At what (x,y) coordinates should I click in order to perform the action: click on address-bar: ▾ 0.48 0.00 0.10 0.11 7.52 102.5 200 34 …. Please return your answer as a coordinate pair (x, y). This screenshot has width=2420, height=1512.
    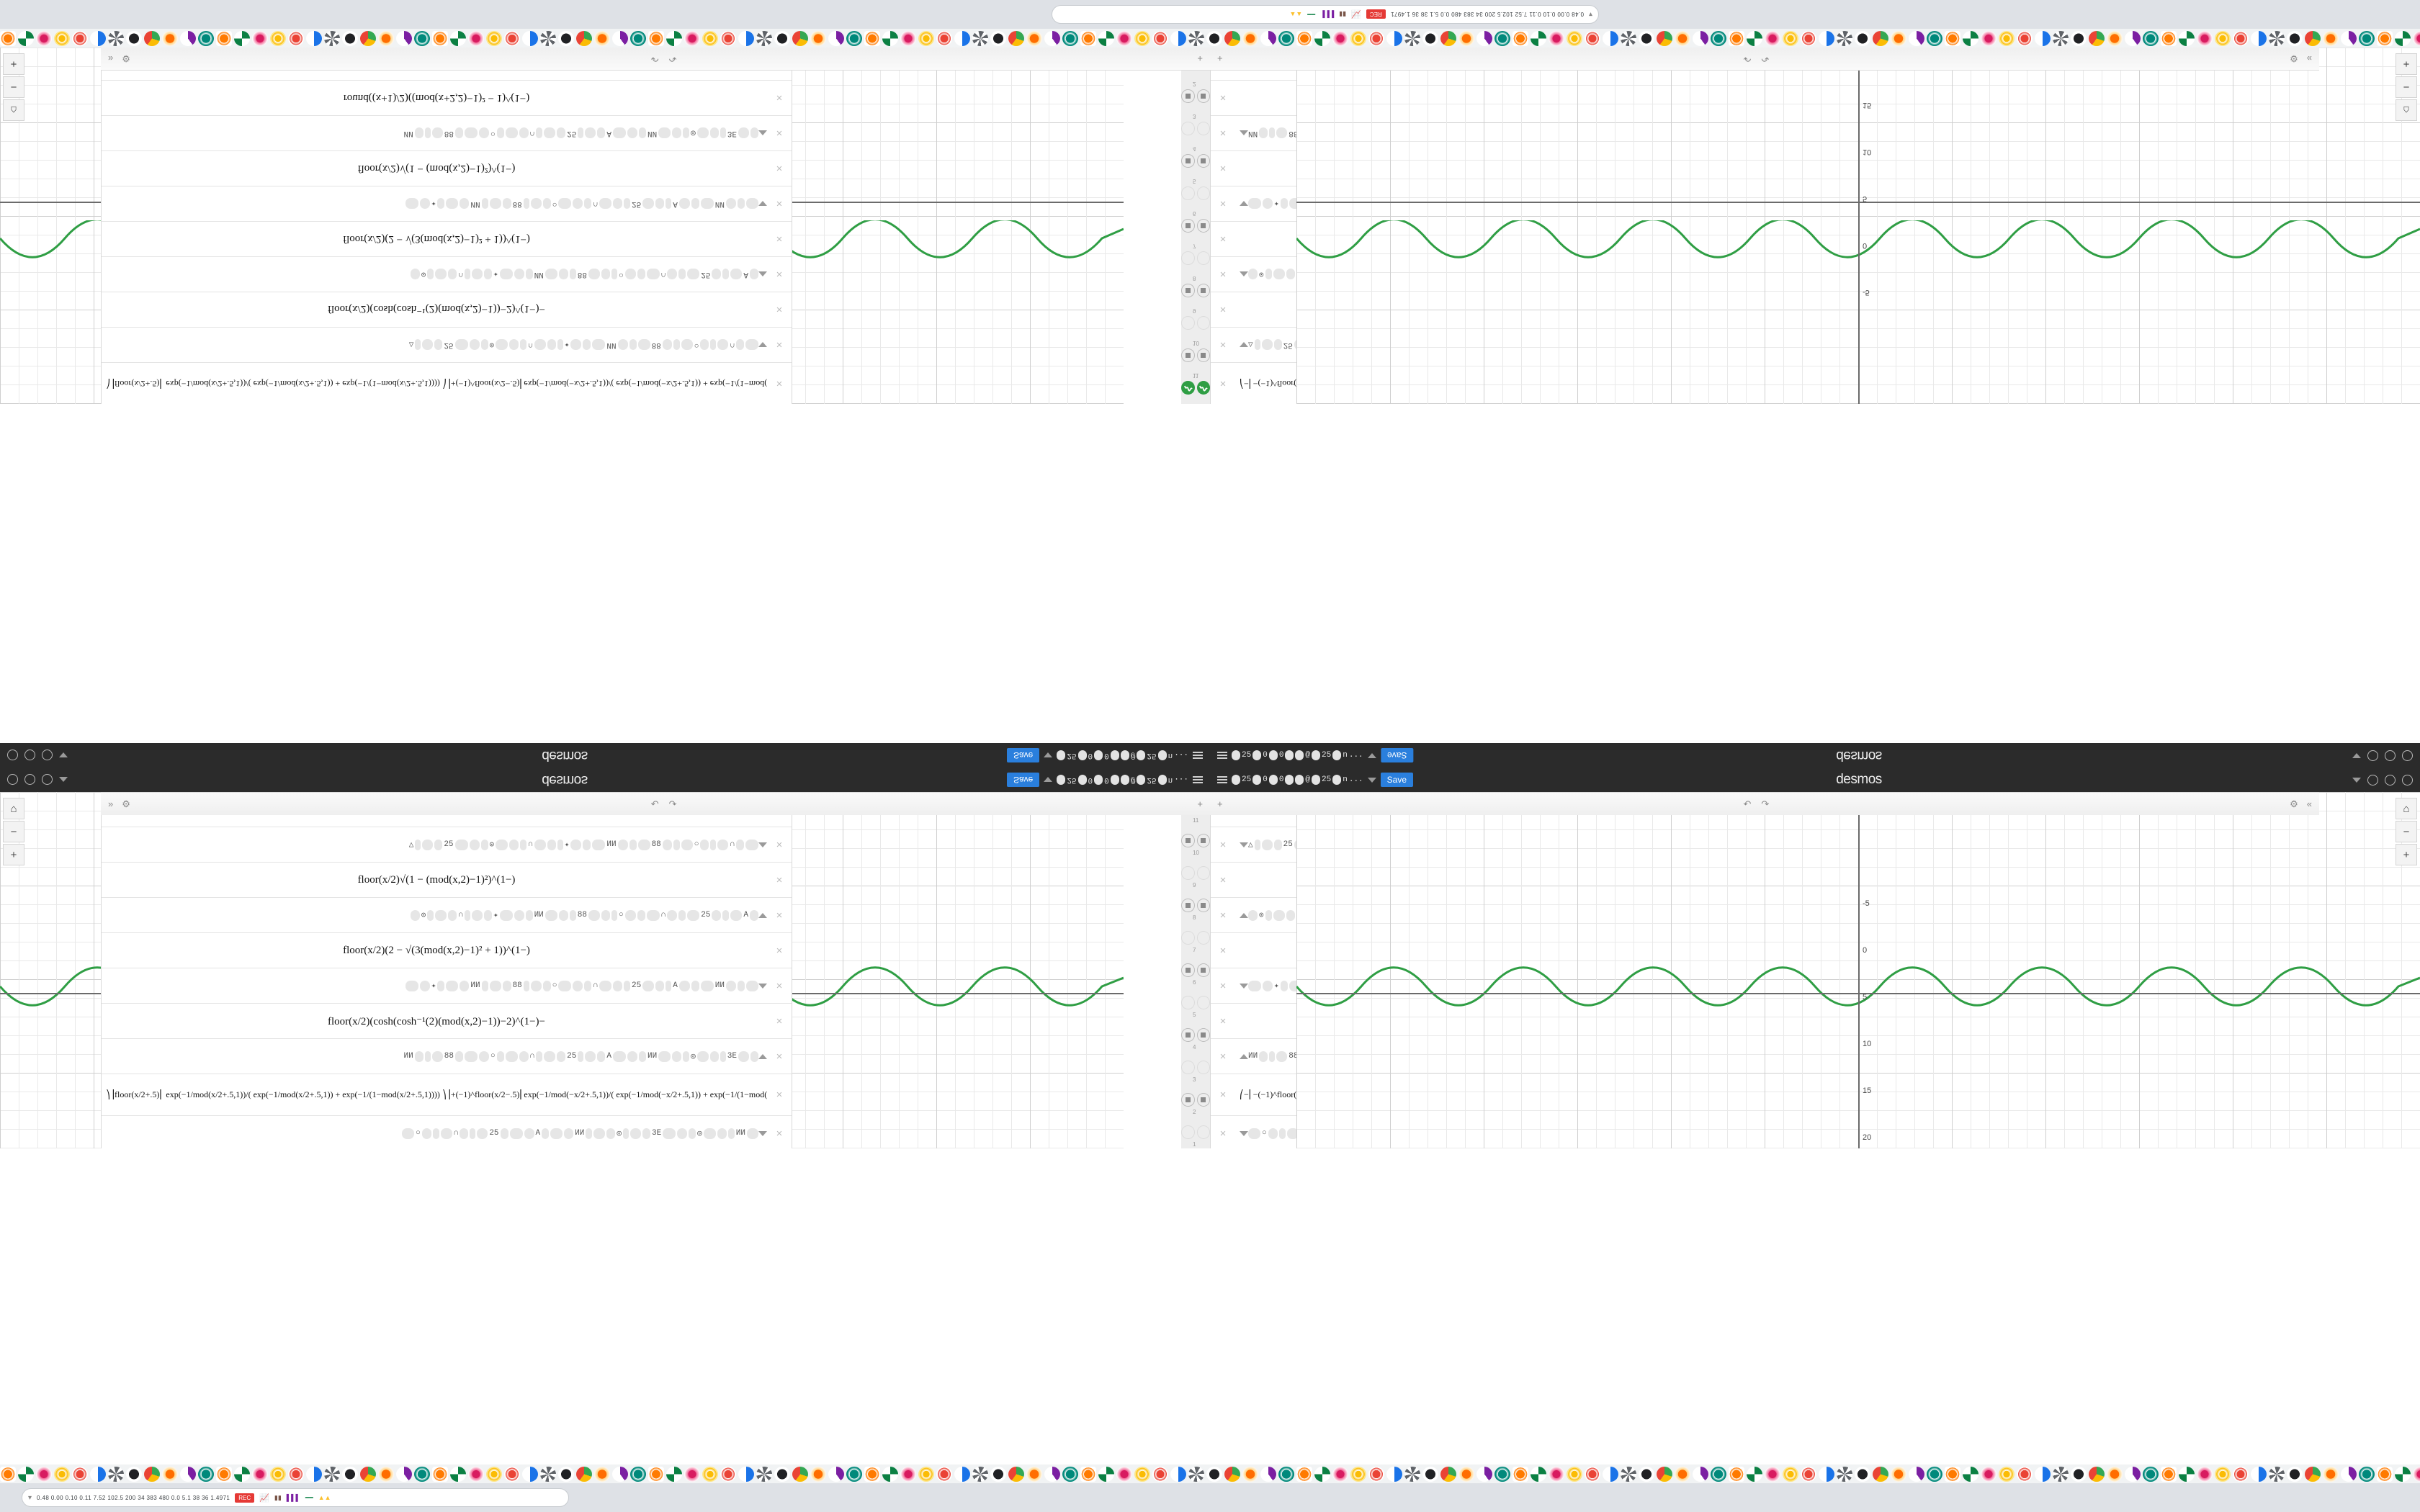
    Looking at the image, I should click on (1325, 14).